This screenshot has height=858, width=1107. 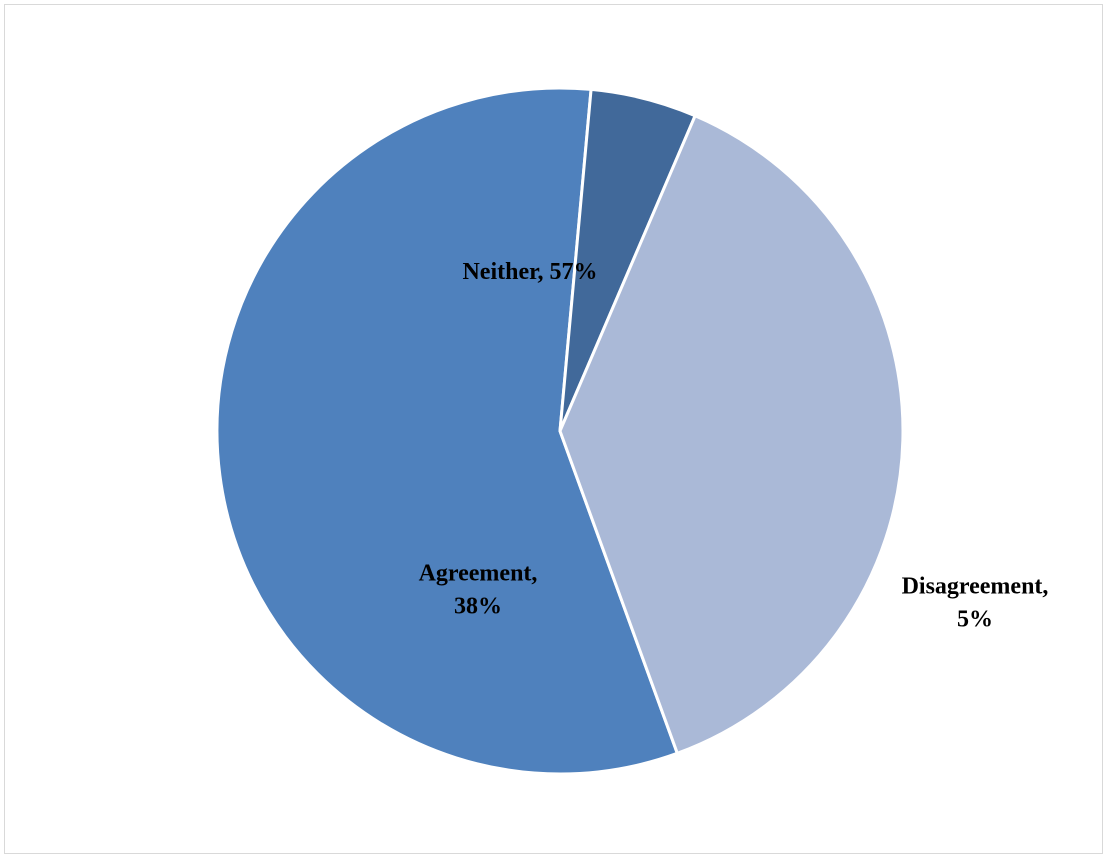 What do you see at coordinates (478, 607) in the screenshot?
I see `data-label-line: 38%` at bounding box center [478, 607].